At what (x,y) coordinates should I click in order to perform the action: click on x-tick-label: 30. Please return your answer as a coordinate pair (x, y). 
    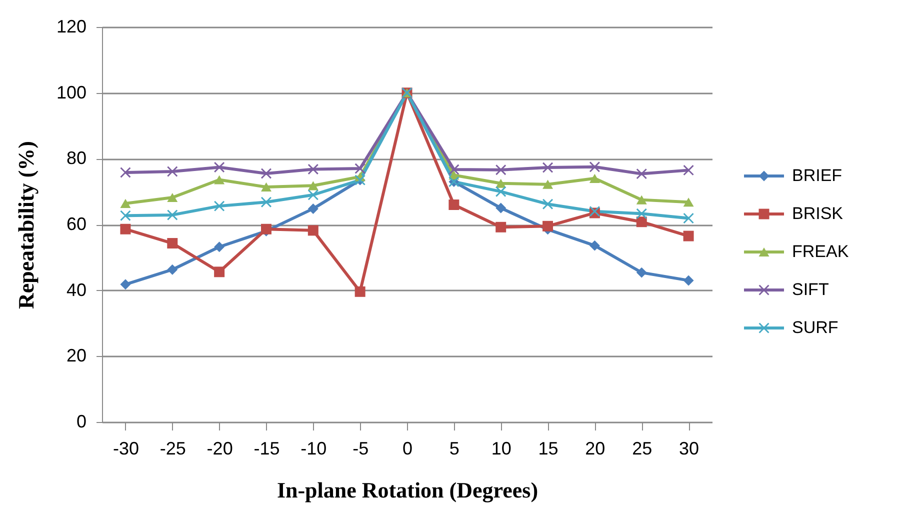
    Looking at the image, I should click on (689, 448).